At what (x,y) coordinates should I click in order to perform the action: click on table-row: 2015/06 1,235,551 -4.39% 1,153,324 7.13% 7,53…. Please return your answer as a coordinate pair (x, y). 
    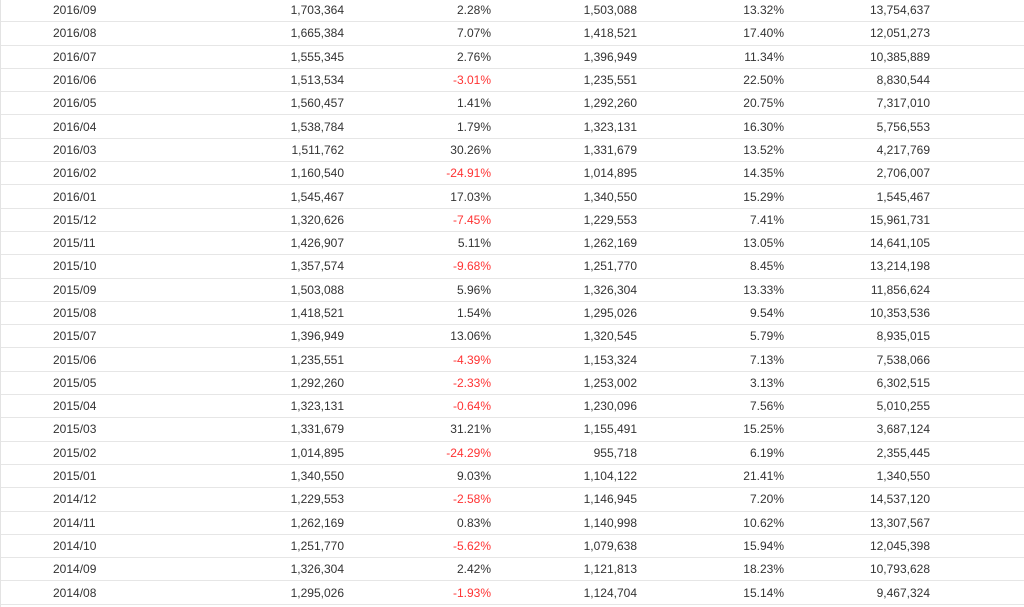
    Looking at the image, I should click on (512, 359).